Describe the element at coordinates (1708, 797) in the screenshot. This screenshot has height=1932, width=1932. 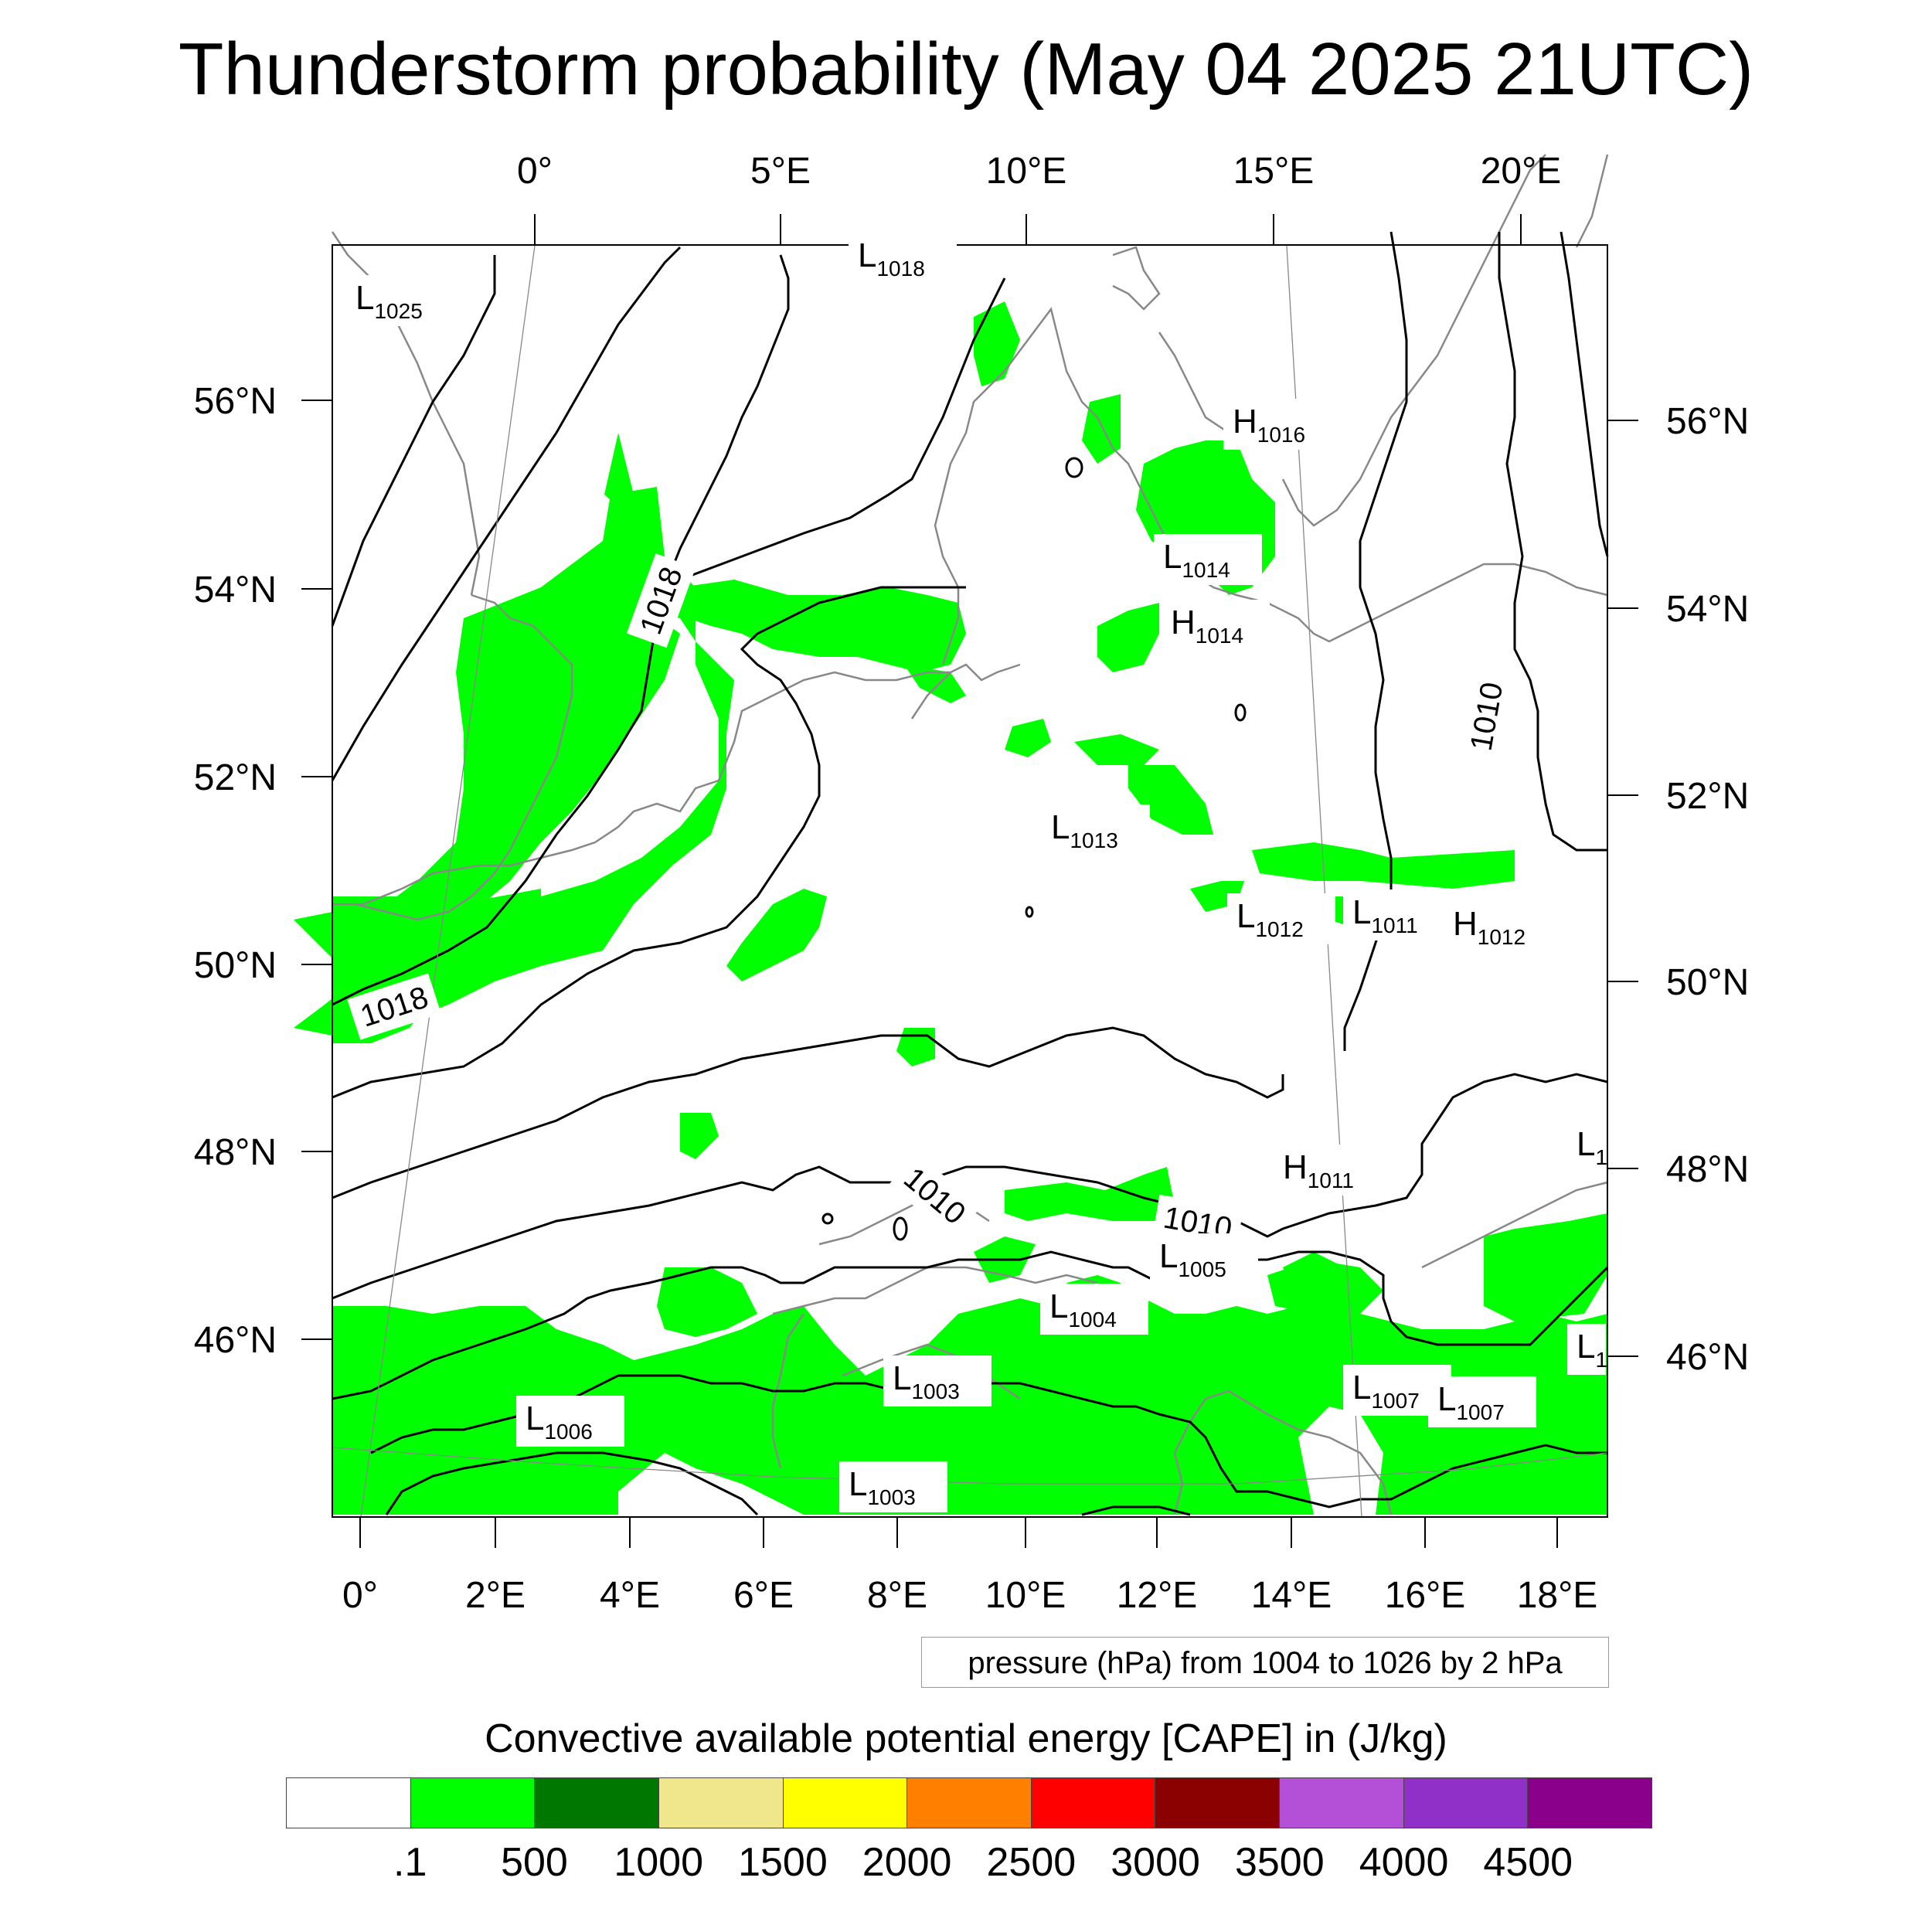
I see `right-lat-label: 52°N` at that location.